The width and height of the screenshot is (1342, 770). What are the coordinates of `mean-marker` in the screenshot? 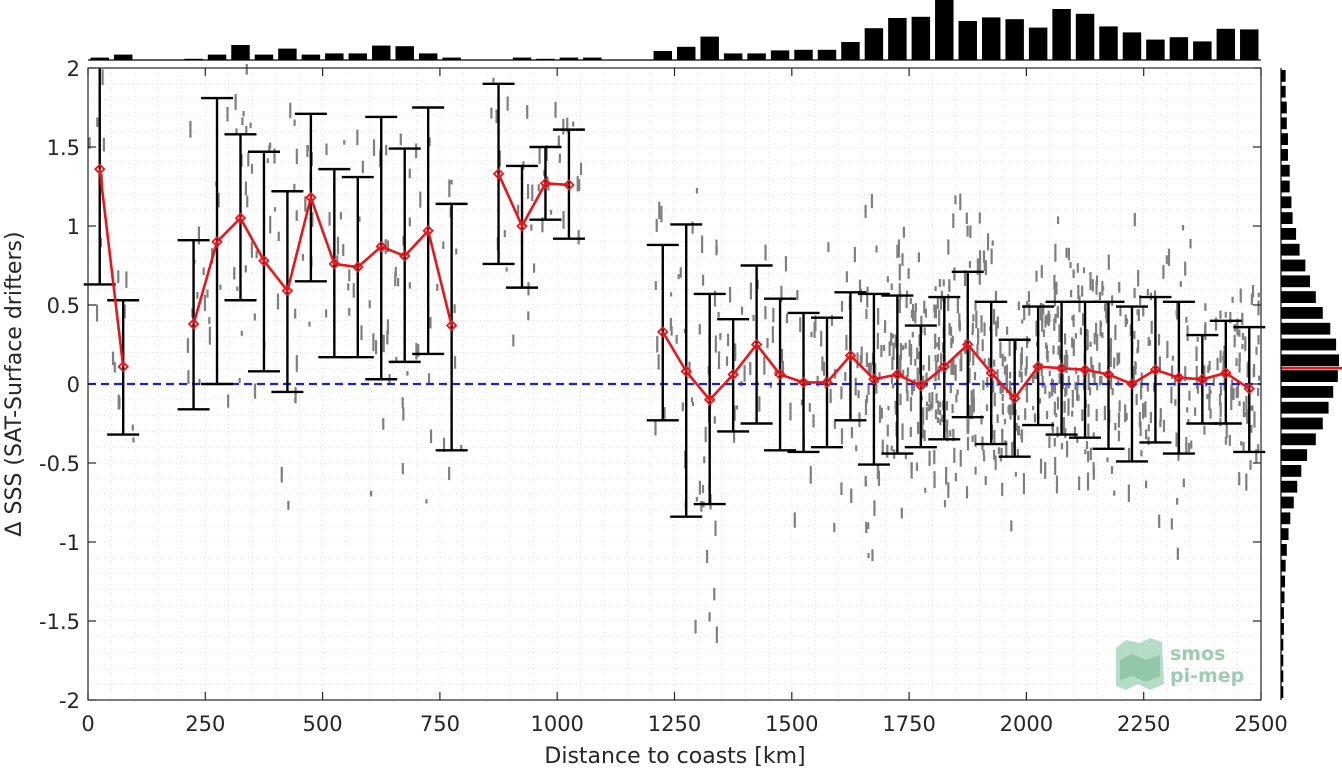 It's located at (1108, 374).